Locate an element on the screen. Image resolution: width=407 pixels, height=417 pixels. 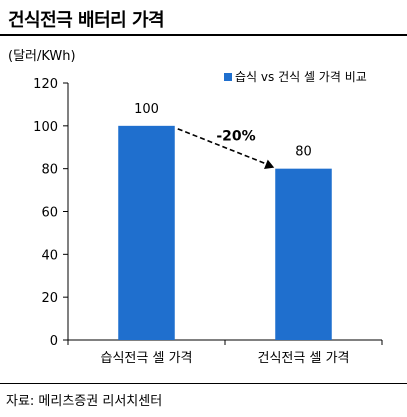
annotation-arrow-line is located at coordinates (223, 147).